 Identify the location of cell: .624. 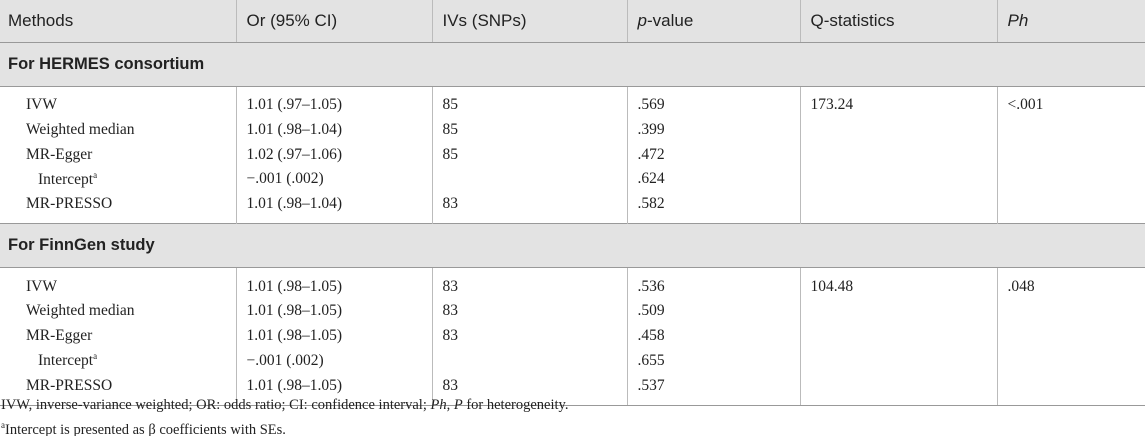
(713, 179).